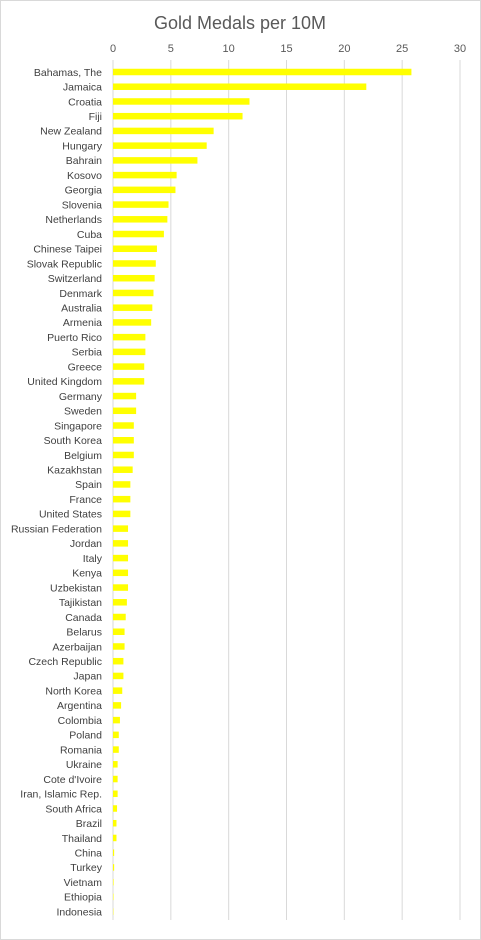 The image size is (481, 940). Describe the element at coordinates (82, 323) in the screenshot. I see `category-label: Armenia` at that location.